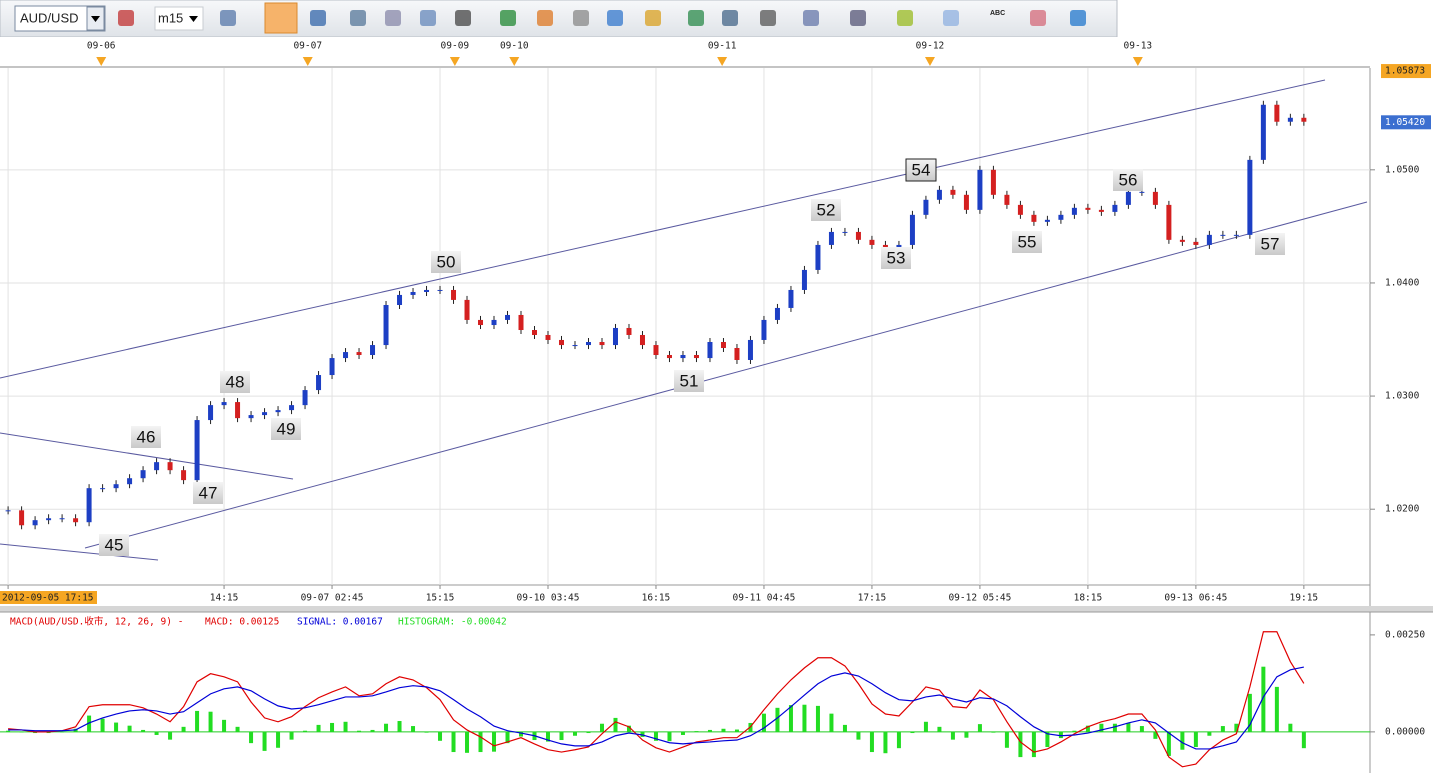  I want to click on timeframe-select, so click(179, 18).